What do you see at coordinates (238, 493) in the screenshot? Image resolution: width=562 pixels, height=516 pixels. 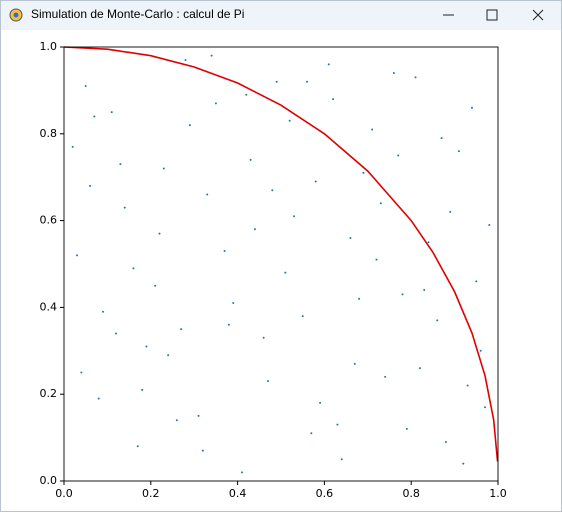 I see `x-tick-label: 0.4` at bounding box center [238, 493].